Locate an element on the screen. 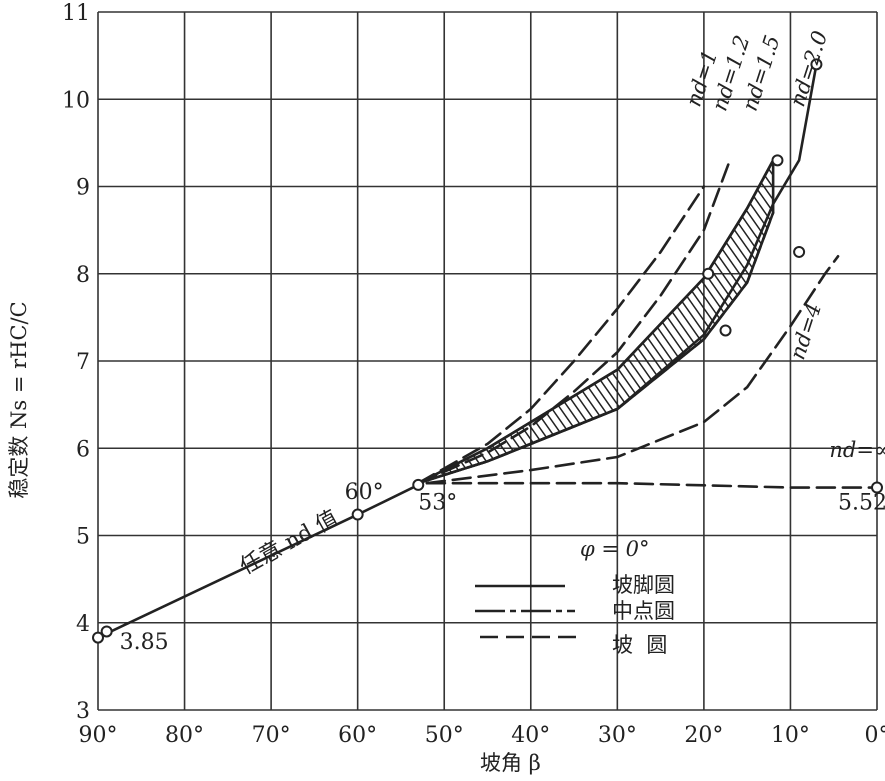  x-tick-label: 70° is located at coordinates (271, 735).